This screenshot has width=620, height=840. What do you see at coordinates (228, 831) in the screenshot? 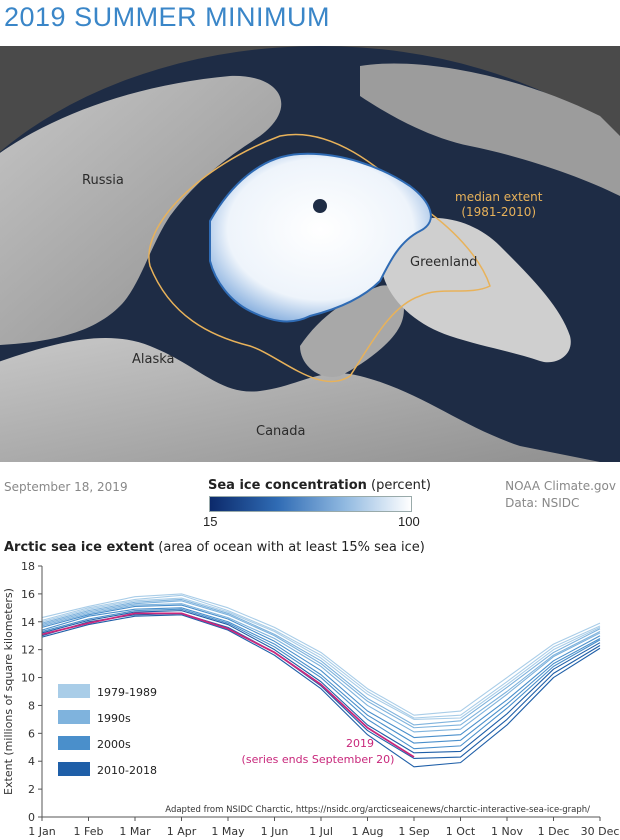
I see `x-tick-label: 1 May` at bounding box center [228, 831].